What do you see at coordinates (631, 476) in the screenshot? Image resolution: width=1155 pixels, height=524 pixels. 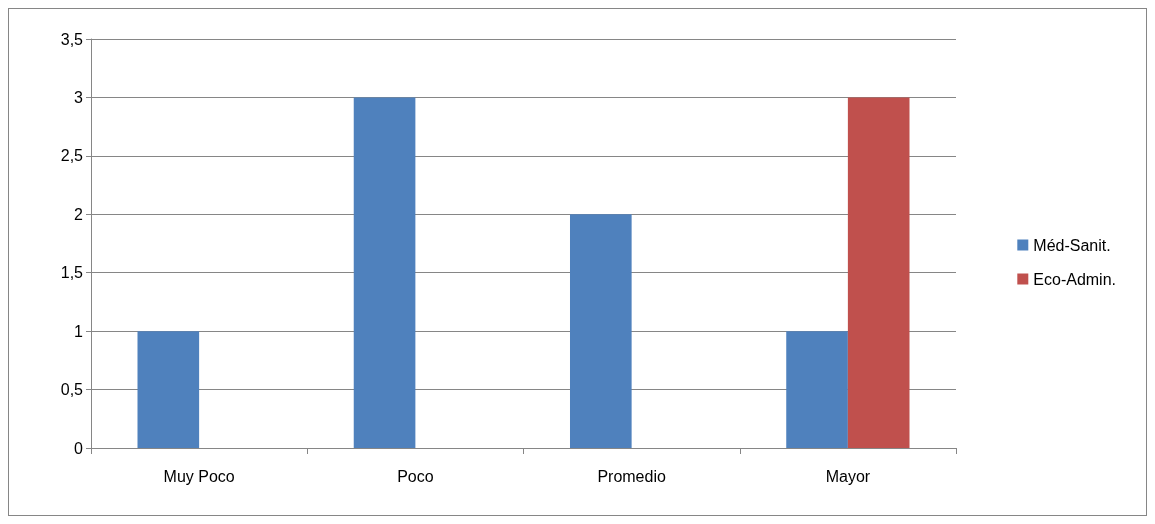 I see `x-tick-label: Promedio` at bounding box center [631, 476].